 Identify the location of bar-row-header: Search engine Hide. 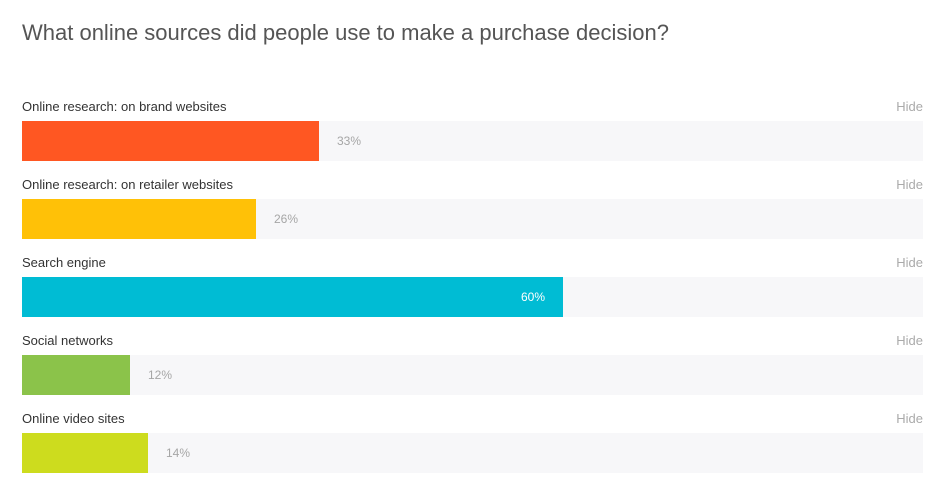
(472, 265).